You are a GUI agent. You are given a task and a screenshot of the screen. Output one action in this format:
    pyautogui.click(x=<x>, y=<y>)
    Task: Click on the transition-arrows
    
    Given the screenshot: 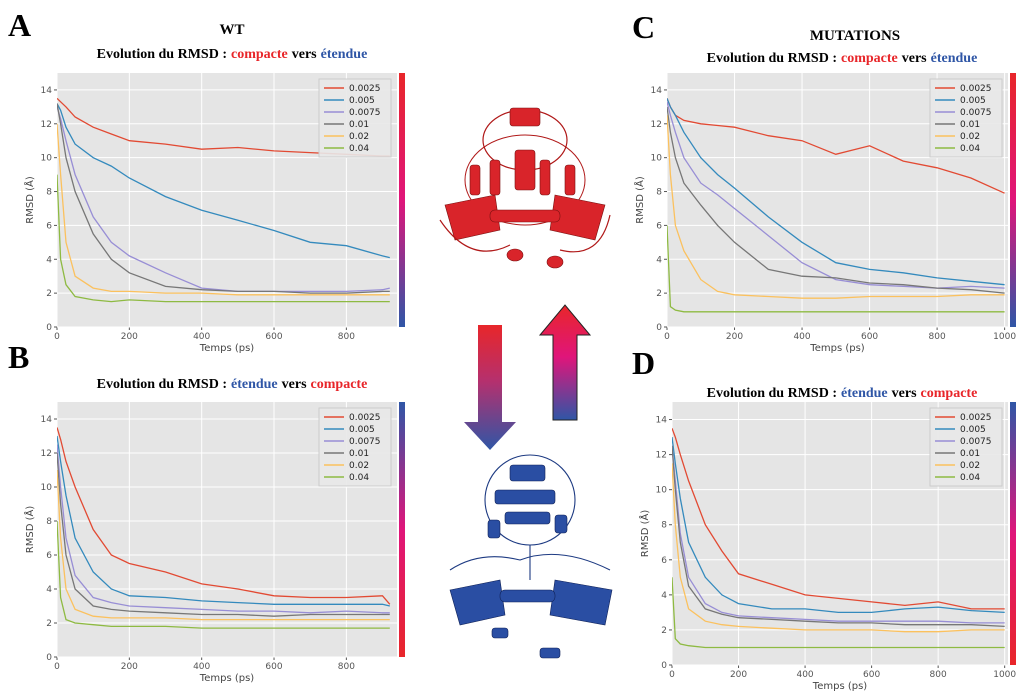 What is the action you would take?
    pyautogui.click(x=528, y=377)
    